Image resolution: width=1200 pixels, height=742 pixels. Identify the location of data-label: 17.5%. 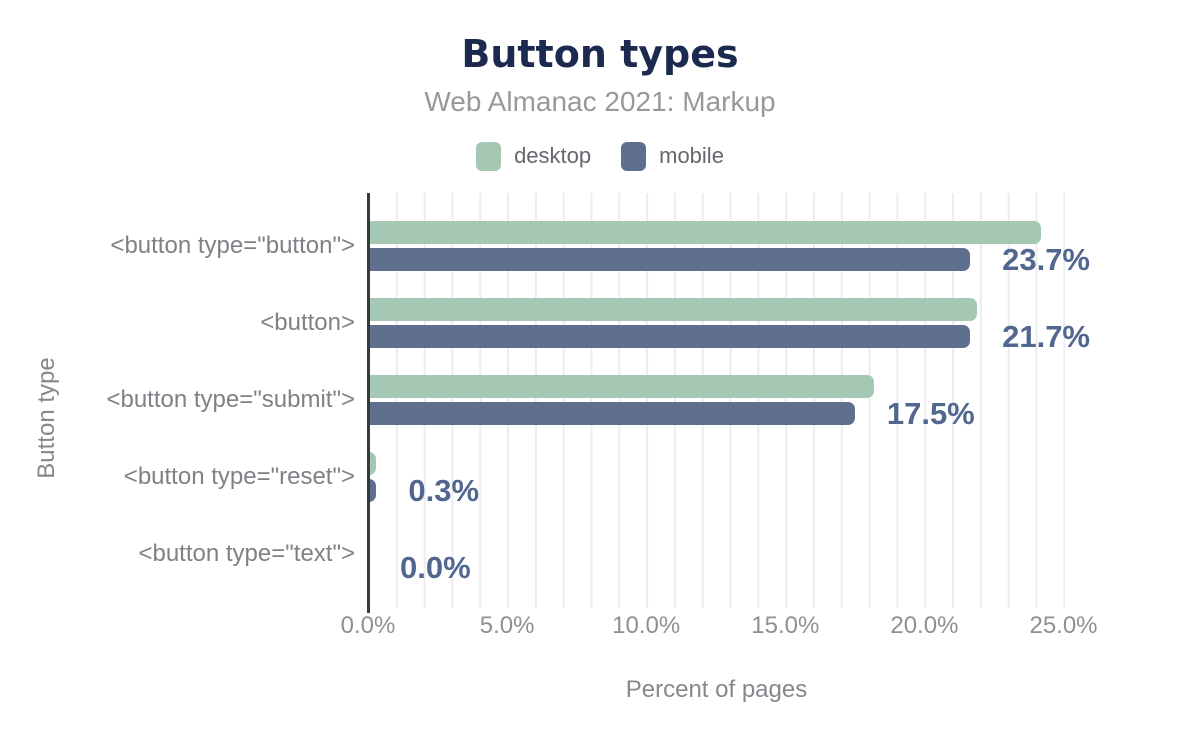
(930, 413).